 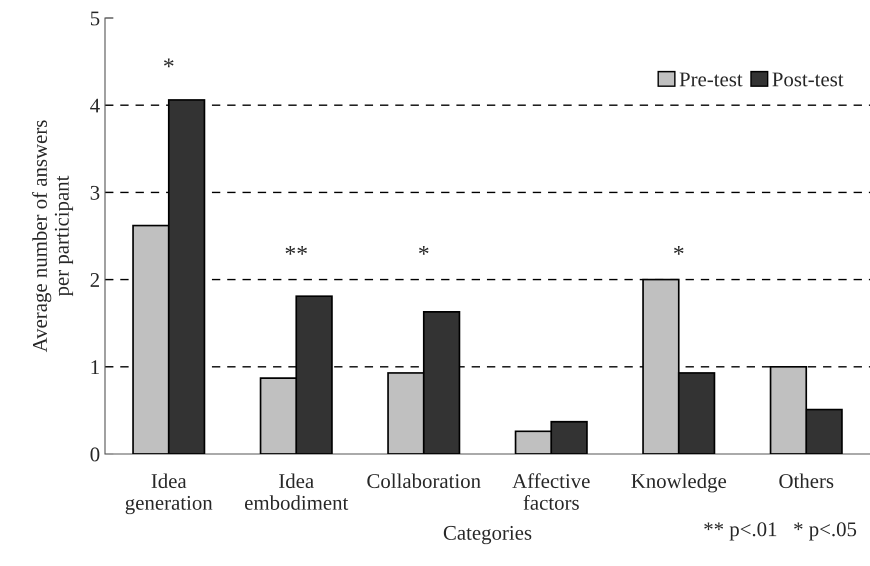 What do you see at coordinates (296, 491) in the screenshot?
I see `x-tick-label: Idea embodiment` at bounding box center [296, 491].